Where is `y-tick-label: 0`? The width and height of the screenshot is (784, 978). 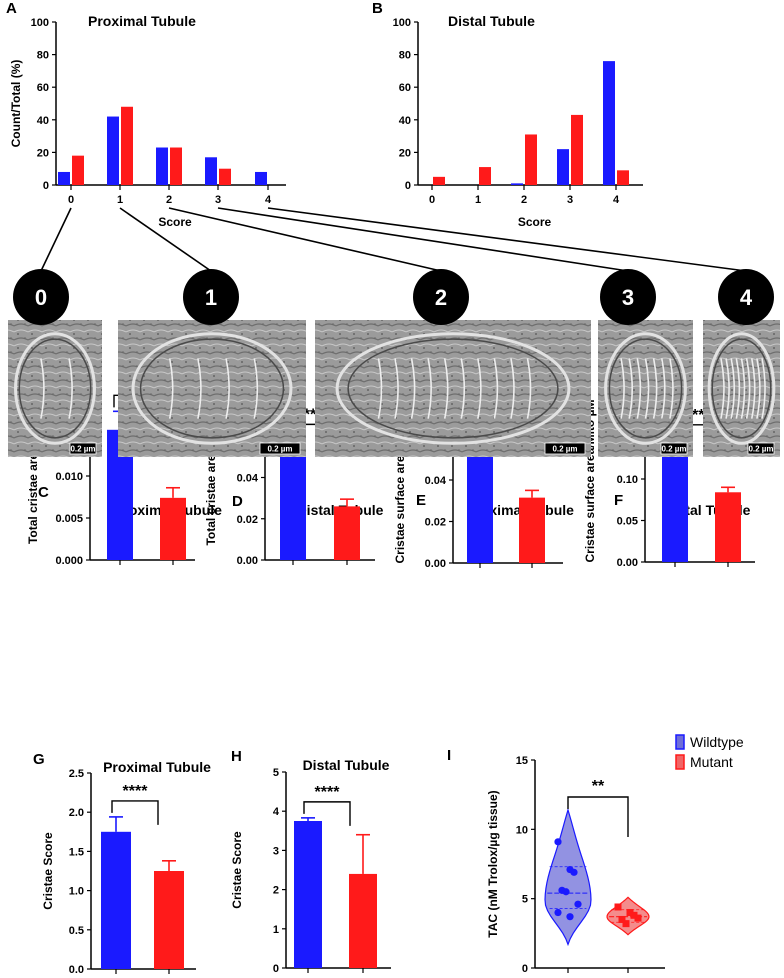 y-tick-label: 0 is located at coordinates (525, 969).